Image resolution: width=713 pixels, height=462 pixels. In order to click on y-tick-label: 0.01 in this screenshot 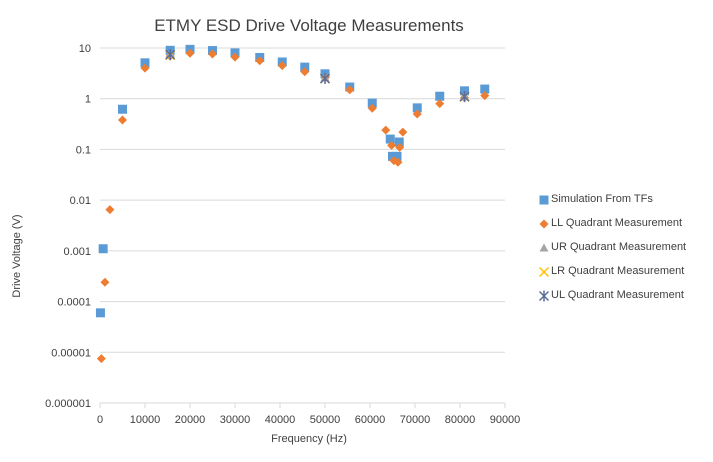, I will do `click(80, 201)`.